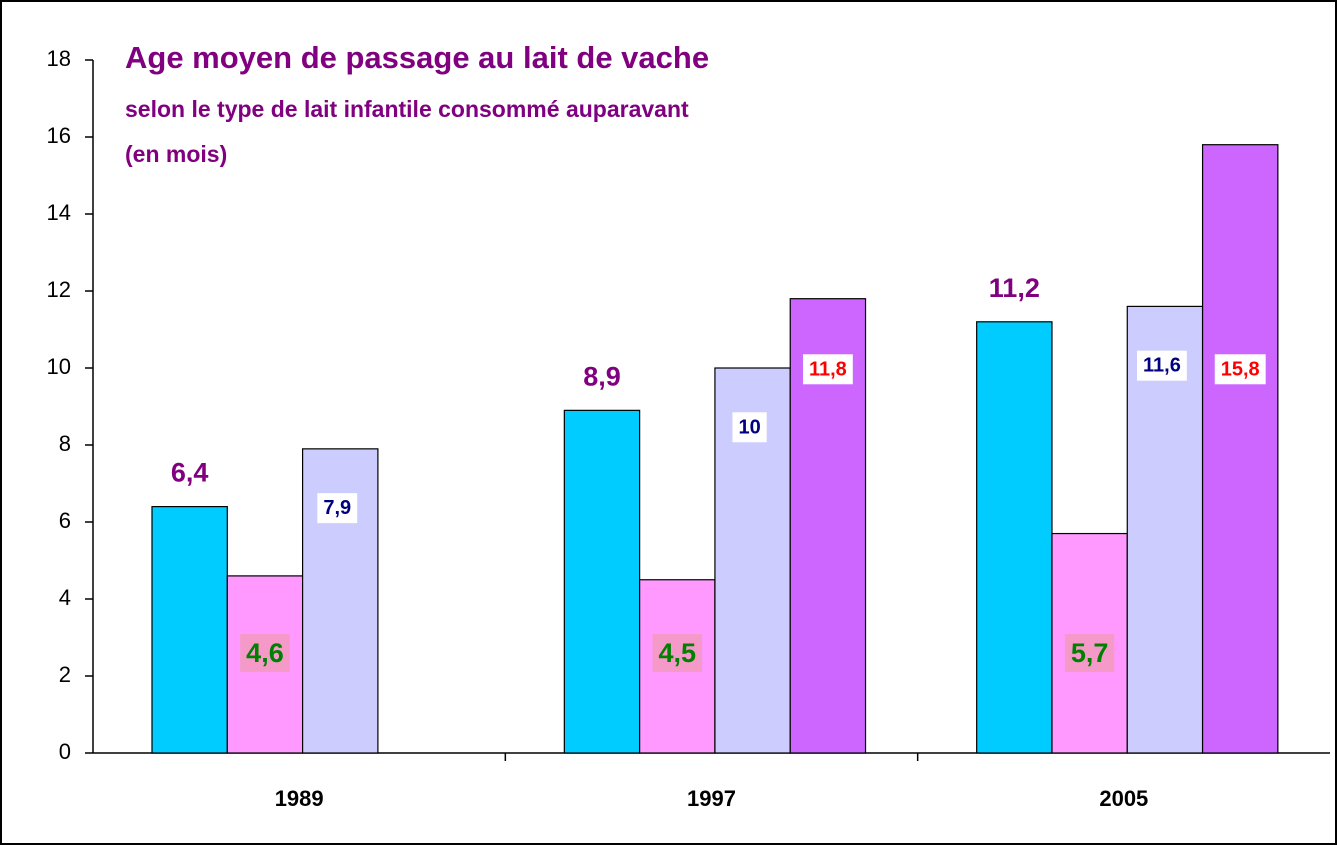 Image resolution: width=1337 pixels, height=845 pixels. I want to click on y-tick-label: 18, so click(59, 58).